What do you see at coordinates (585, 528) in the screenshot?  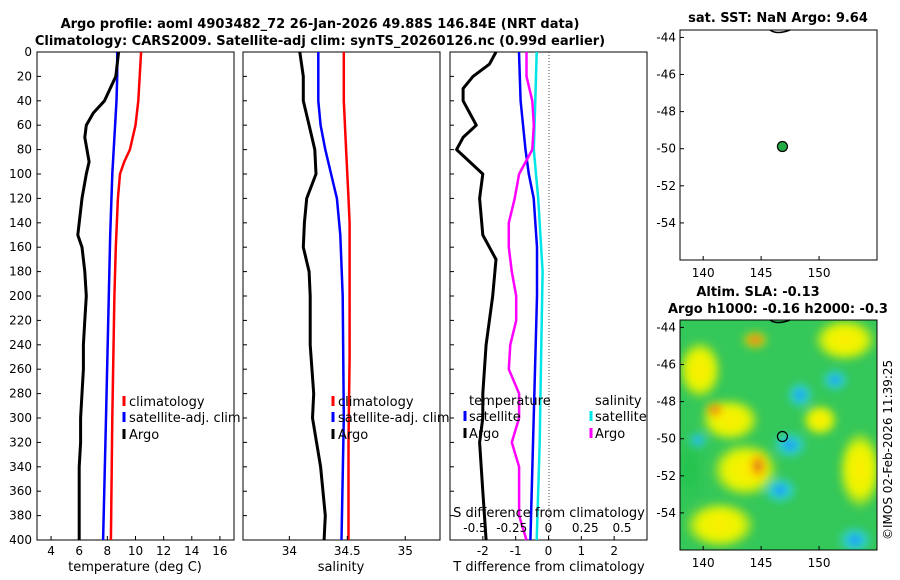 I see `s-diff-tick-label: 0.25` at bounding box center [585, 528].